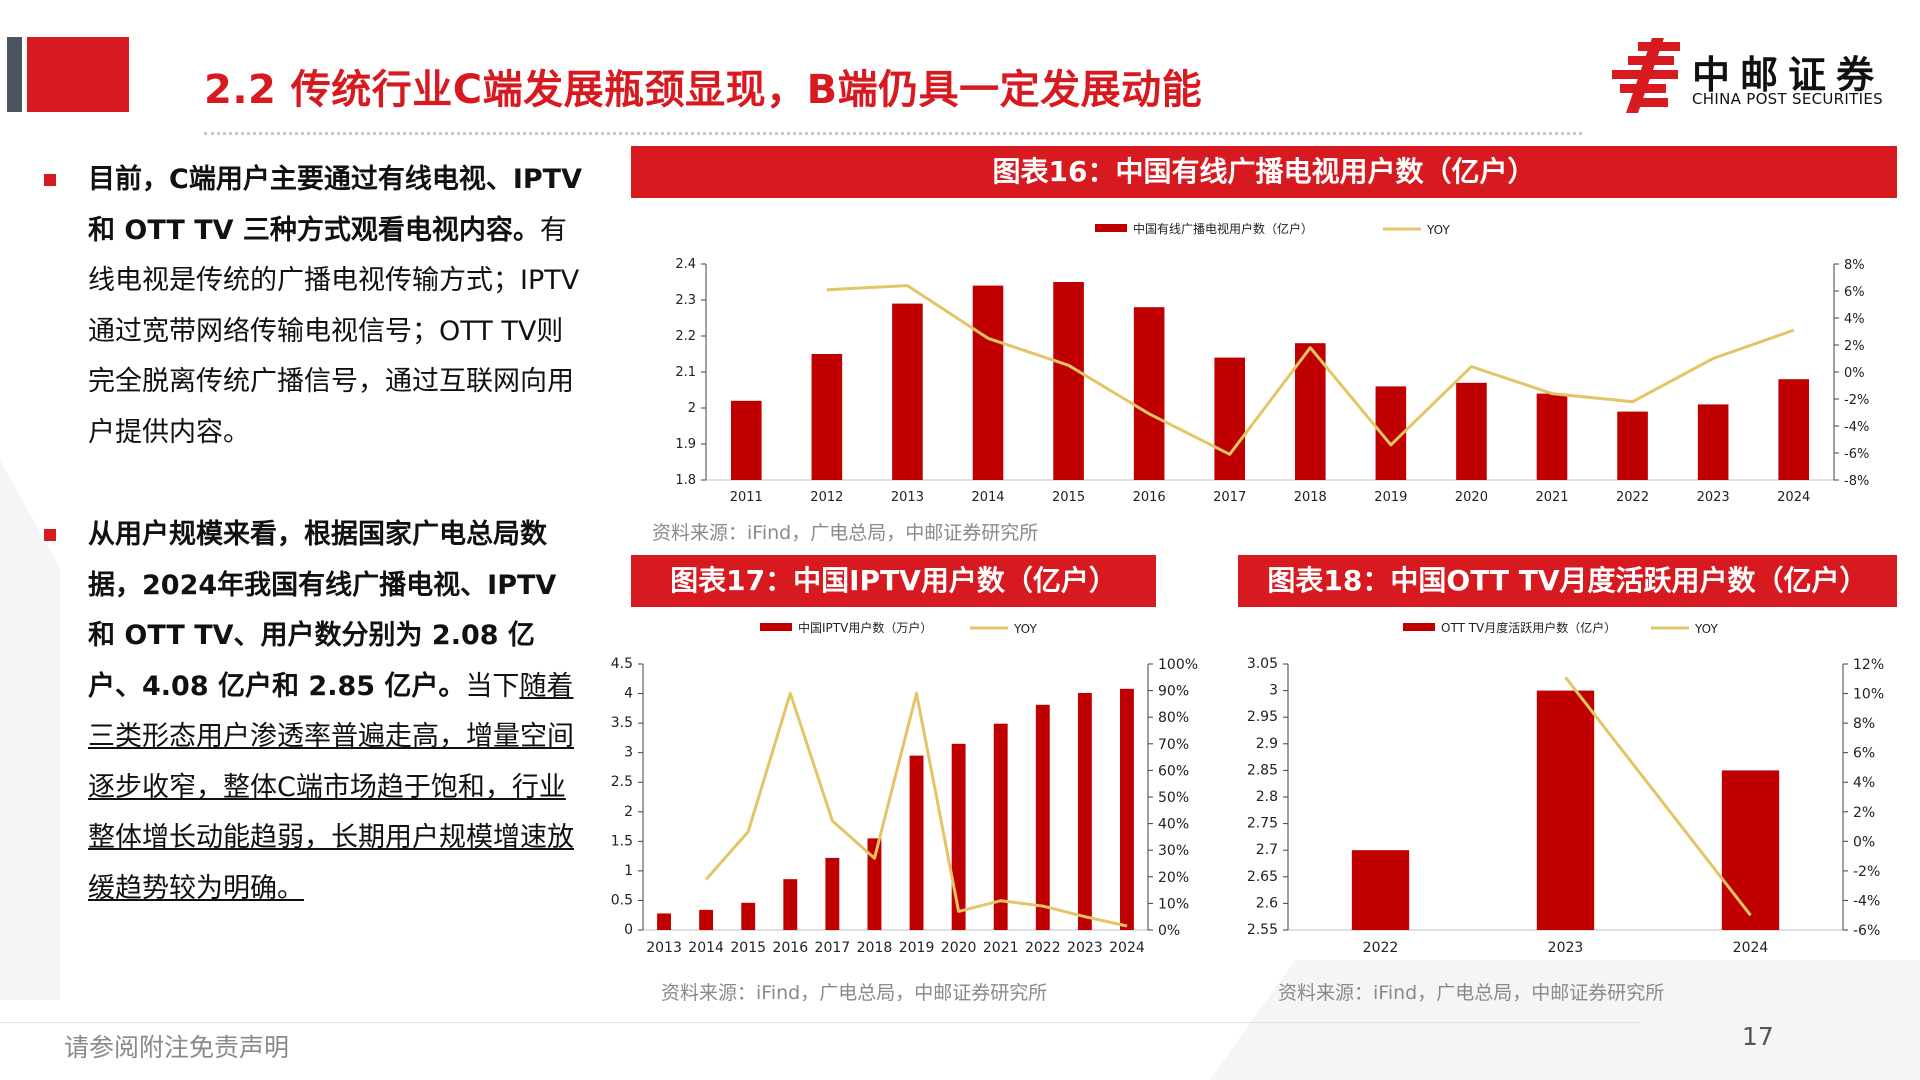 The height and width of the screenshot is (1080, 1920). I want to click on chart17-y-left-tick-label: 4, so click(628, 694).